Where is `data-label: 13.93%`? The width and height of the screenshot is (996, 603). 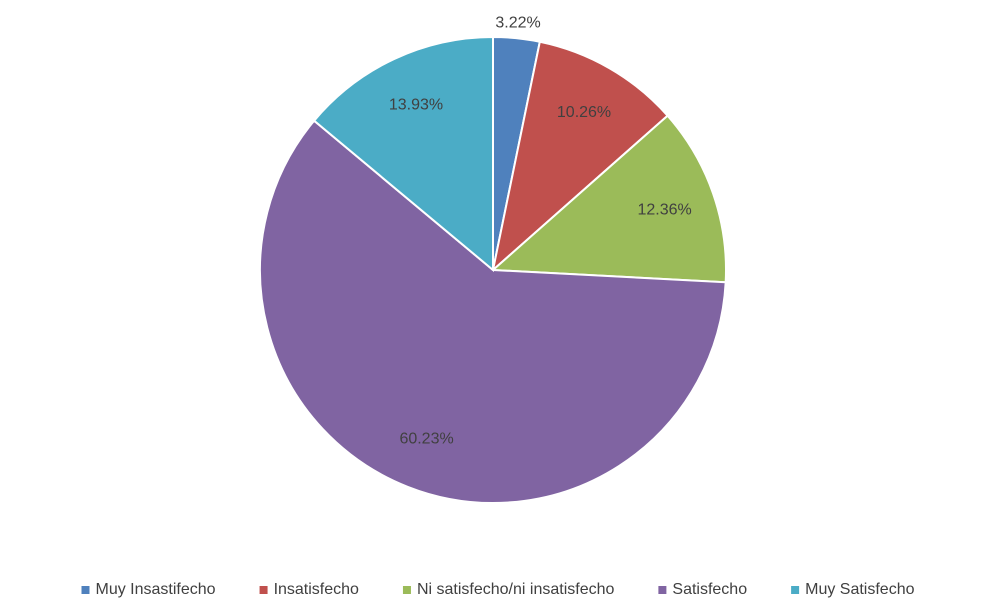
data-label: 13.93% is located at coordinates (416, 105).